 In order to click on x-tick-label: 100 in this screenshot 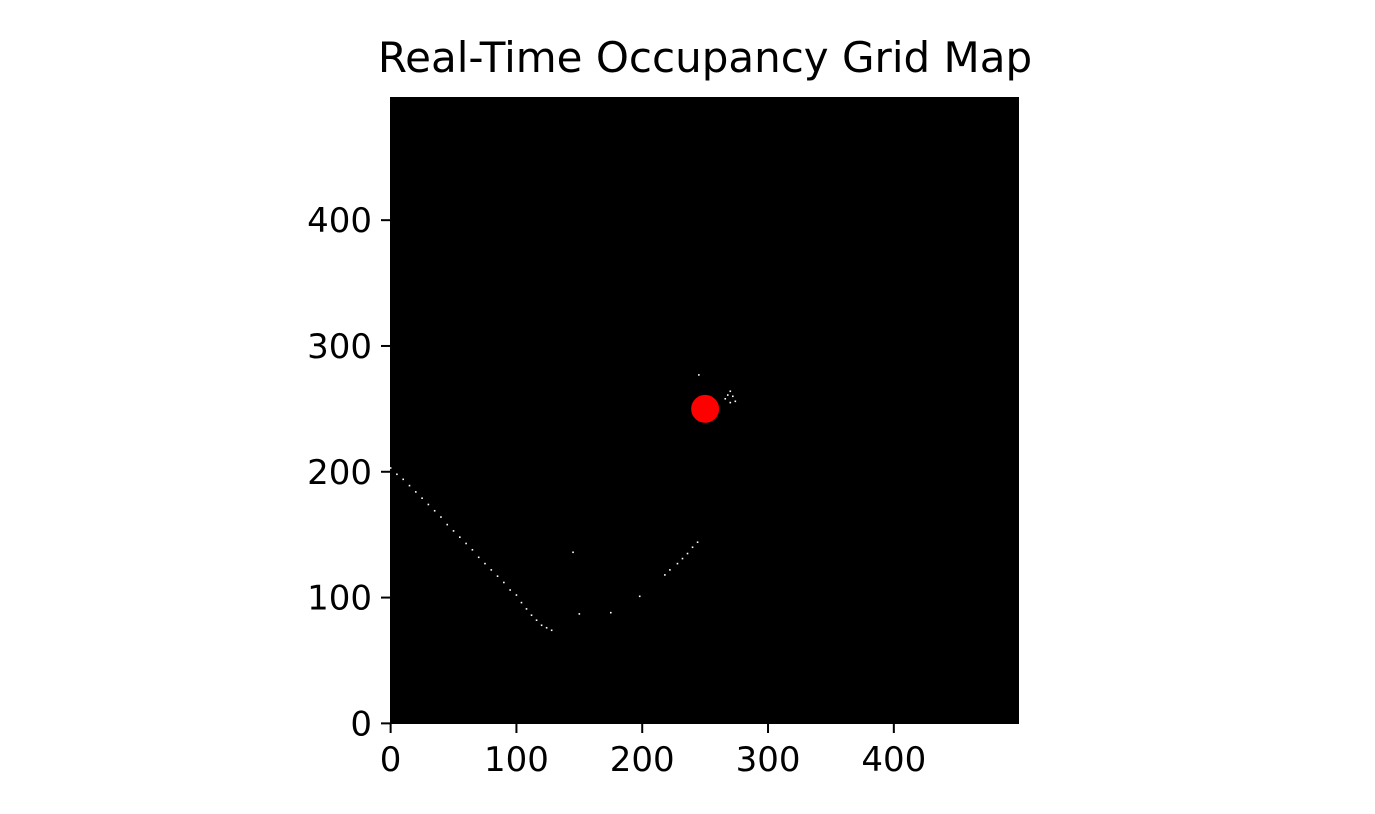, I will do `click(516, 760)`.